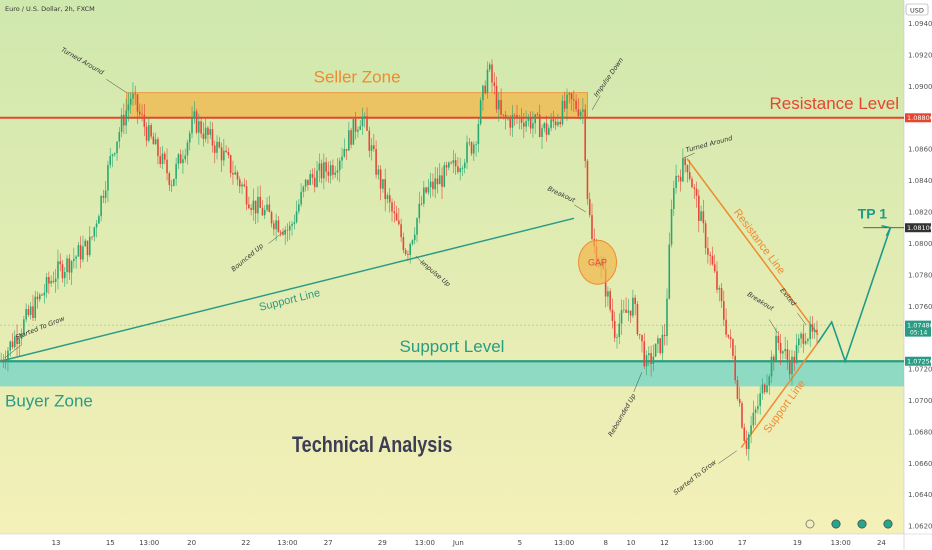  What do you see at coordinates (920, 370) in the screenshot?
I see `y-tick-label: 1.07200` at bounding box center [920, 370].